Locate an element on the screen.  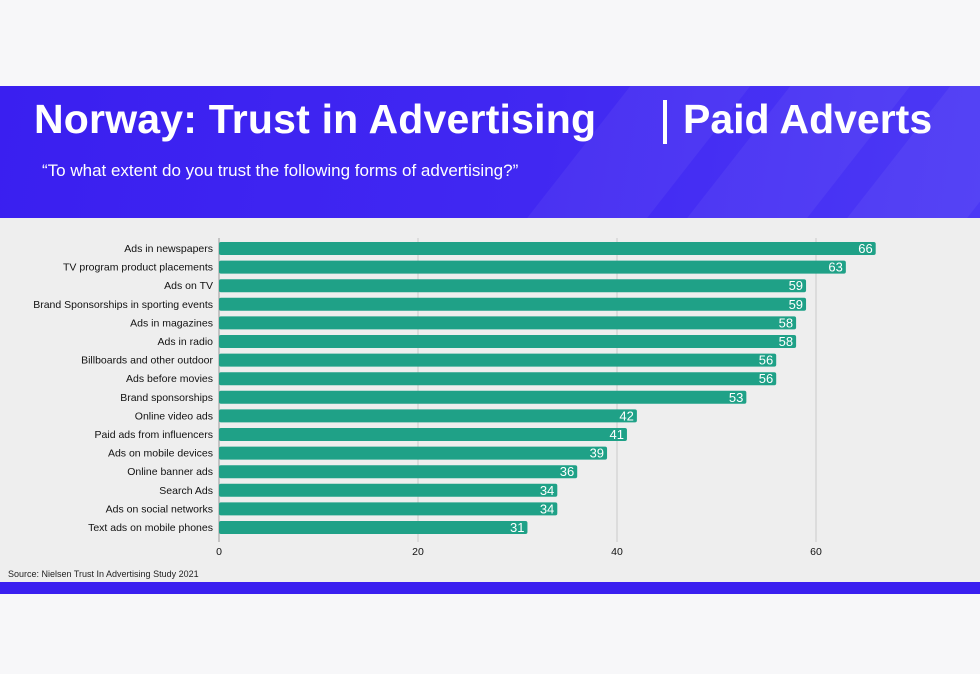
bar-value-label: 53 is located at coordinates (736, 397).